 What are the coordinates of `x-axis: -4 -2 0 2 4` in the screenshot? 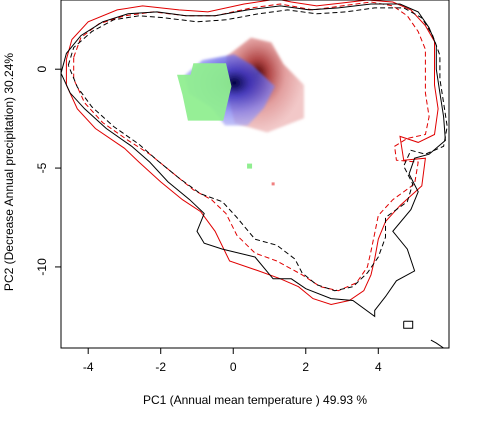 It's located at (232, 361).